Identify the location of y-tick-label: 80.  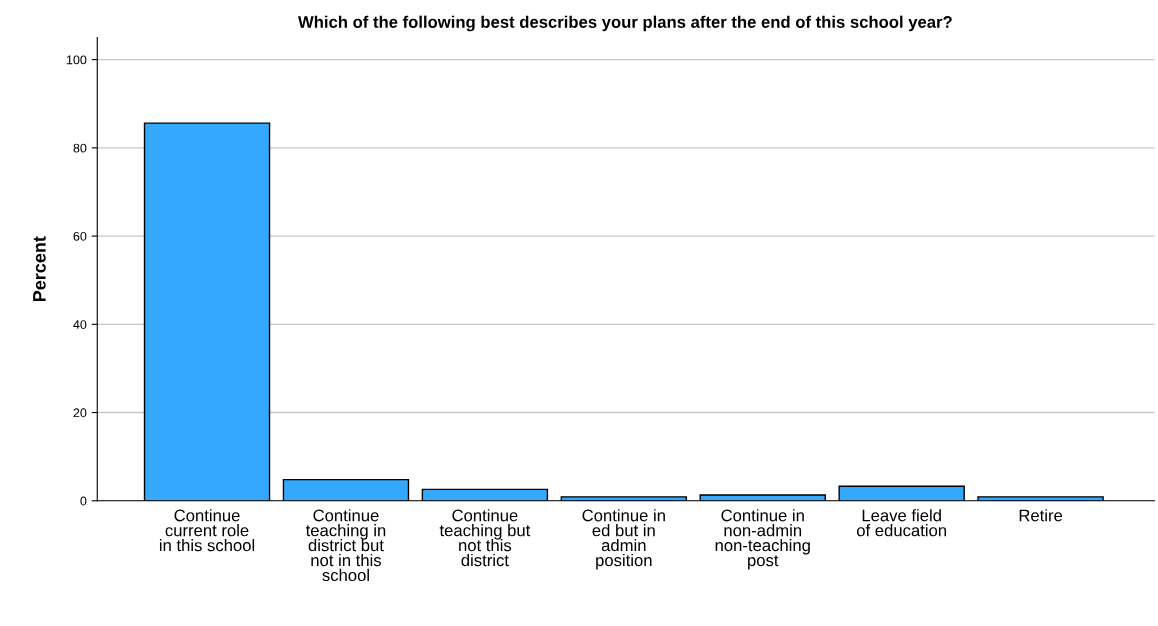
(80, 148).